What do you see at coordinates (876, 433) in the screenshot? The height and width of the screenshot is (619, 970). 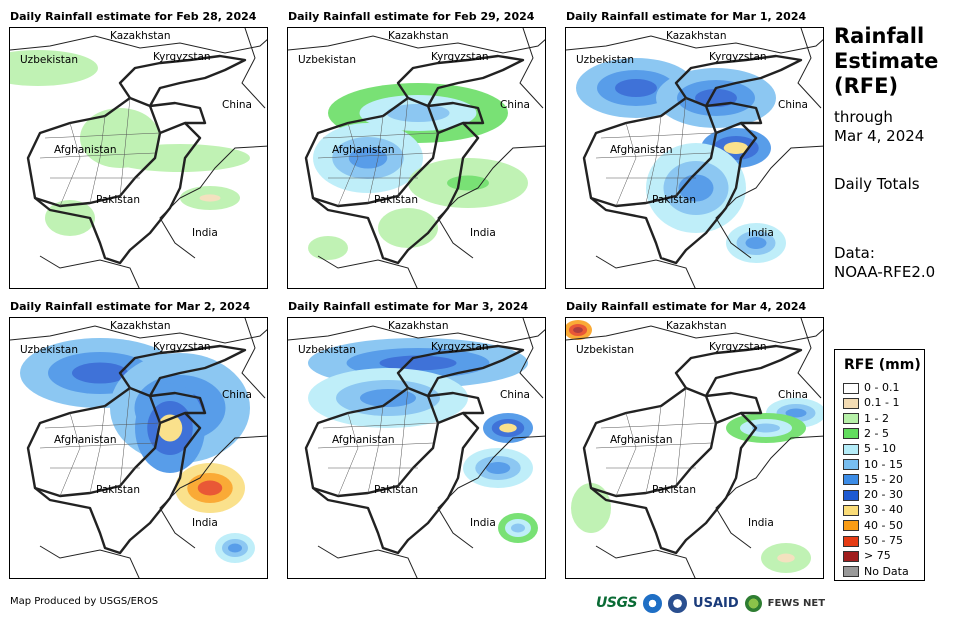 I see `legend-label: 2 - 5` at bounding box center [876, 433].